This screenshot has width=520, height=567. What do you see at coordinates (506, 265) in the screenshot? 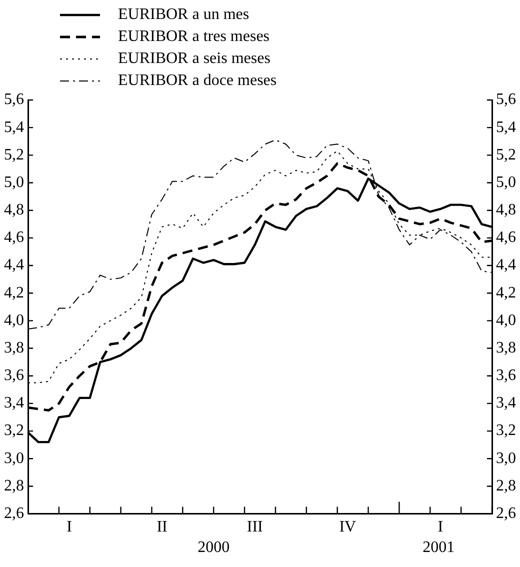
I see `y2-tick-label: 4,4` at bounding box center [506, 265].